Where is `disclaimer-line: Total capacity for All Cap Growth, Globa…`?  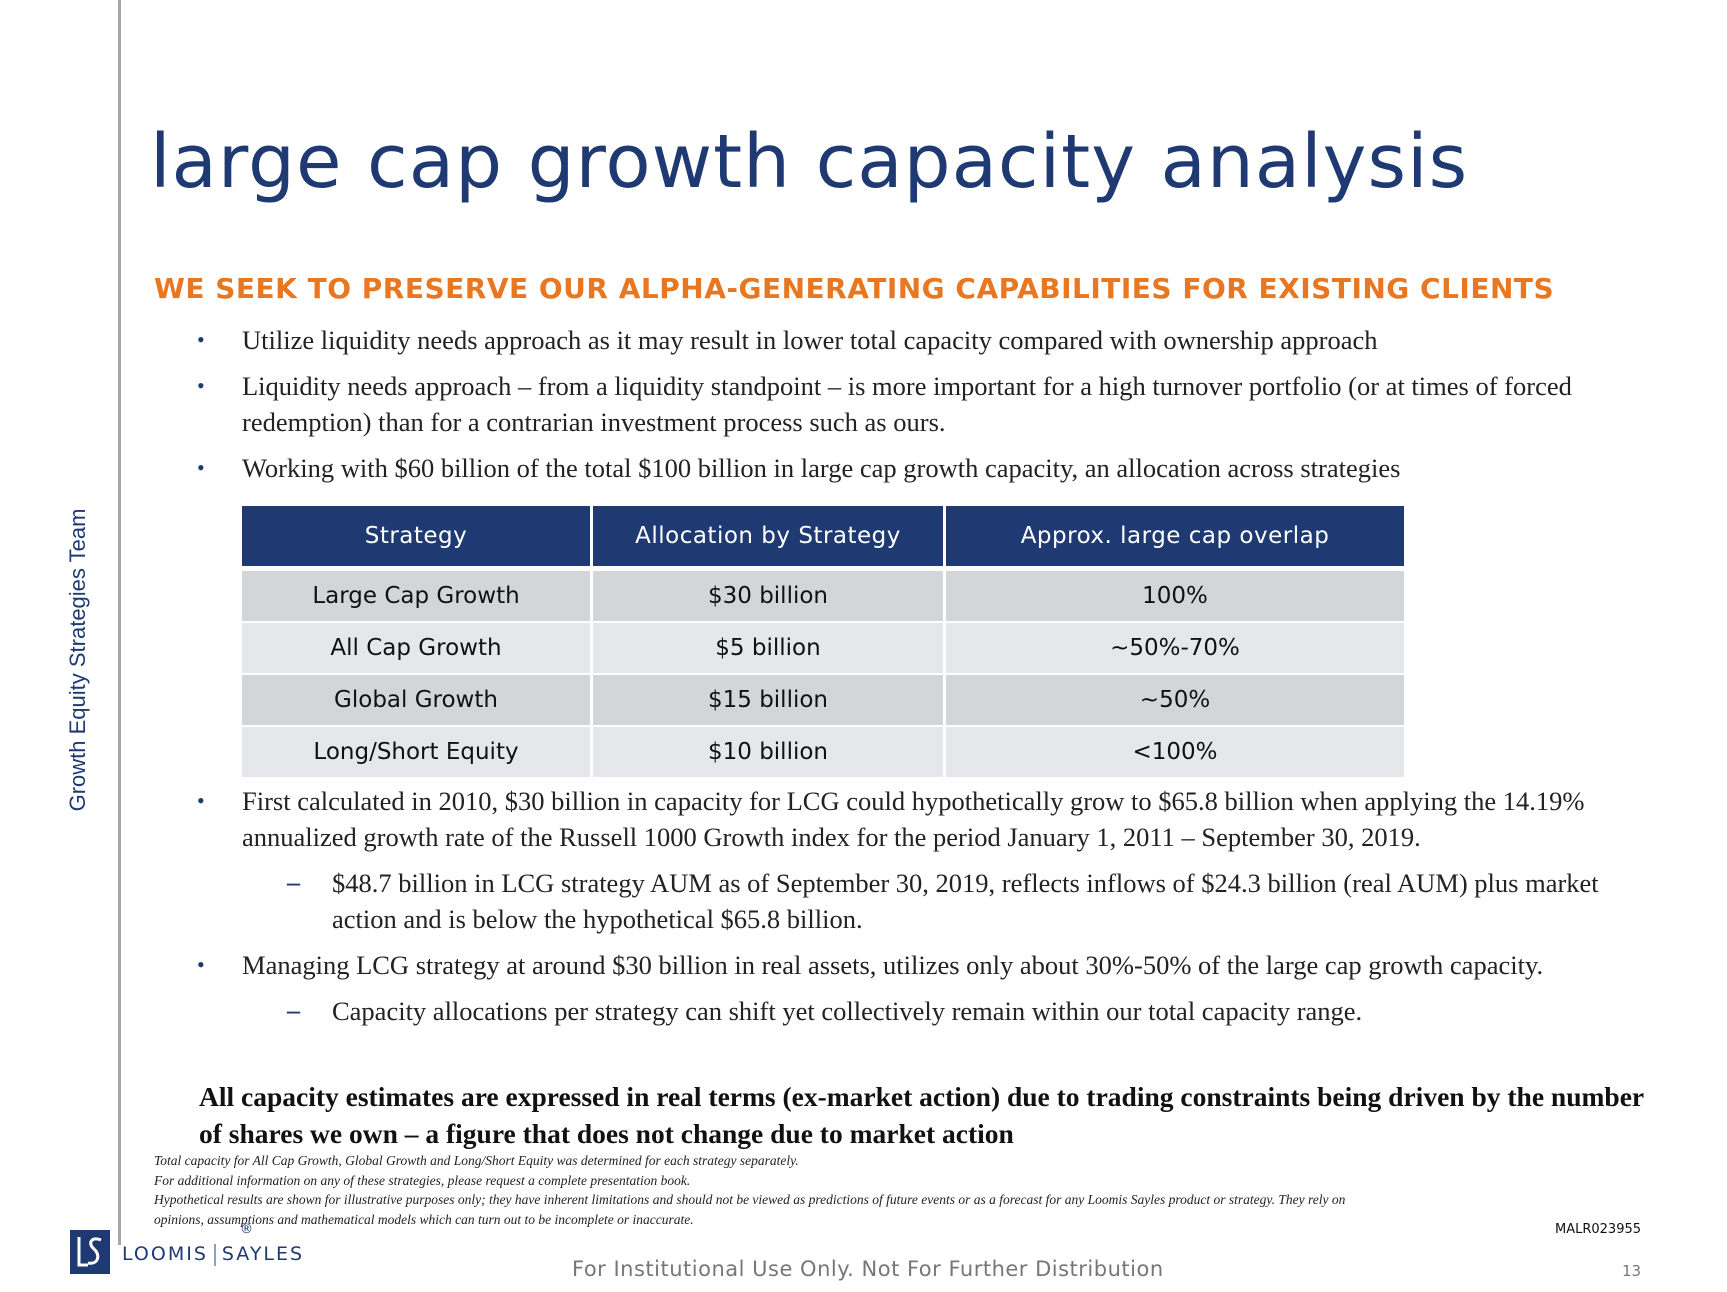 disclaimer-line: Total capacity for All Cap Growth, Globa… is located at coordinates (476, 1160).